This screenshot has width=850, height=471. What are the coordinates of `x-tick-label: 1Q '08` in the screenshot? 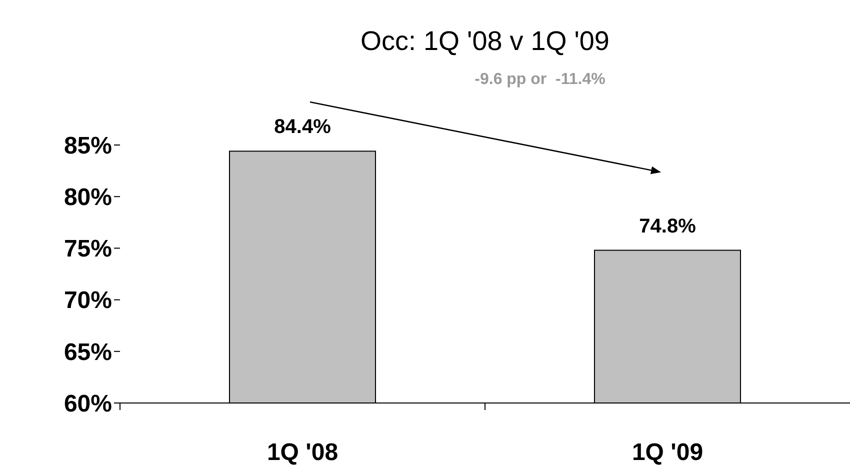 It's located at (302, 452).